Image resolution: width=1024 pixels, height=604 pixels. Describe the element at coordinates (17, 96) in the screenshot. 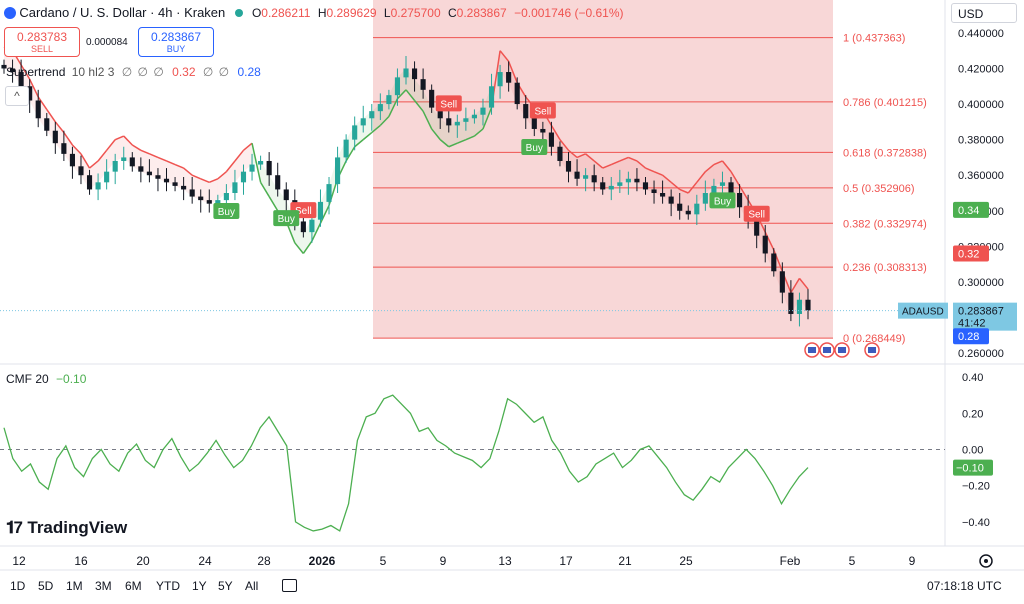

I see `collapse-legend-button: ^` at that location.